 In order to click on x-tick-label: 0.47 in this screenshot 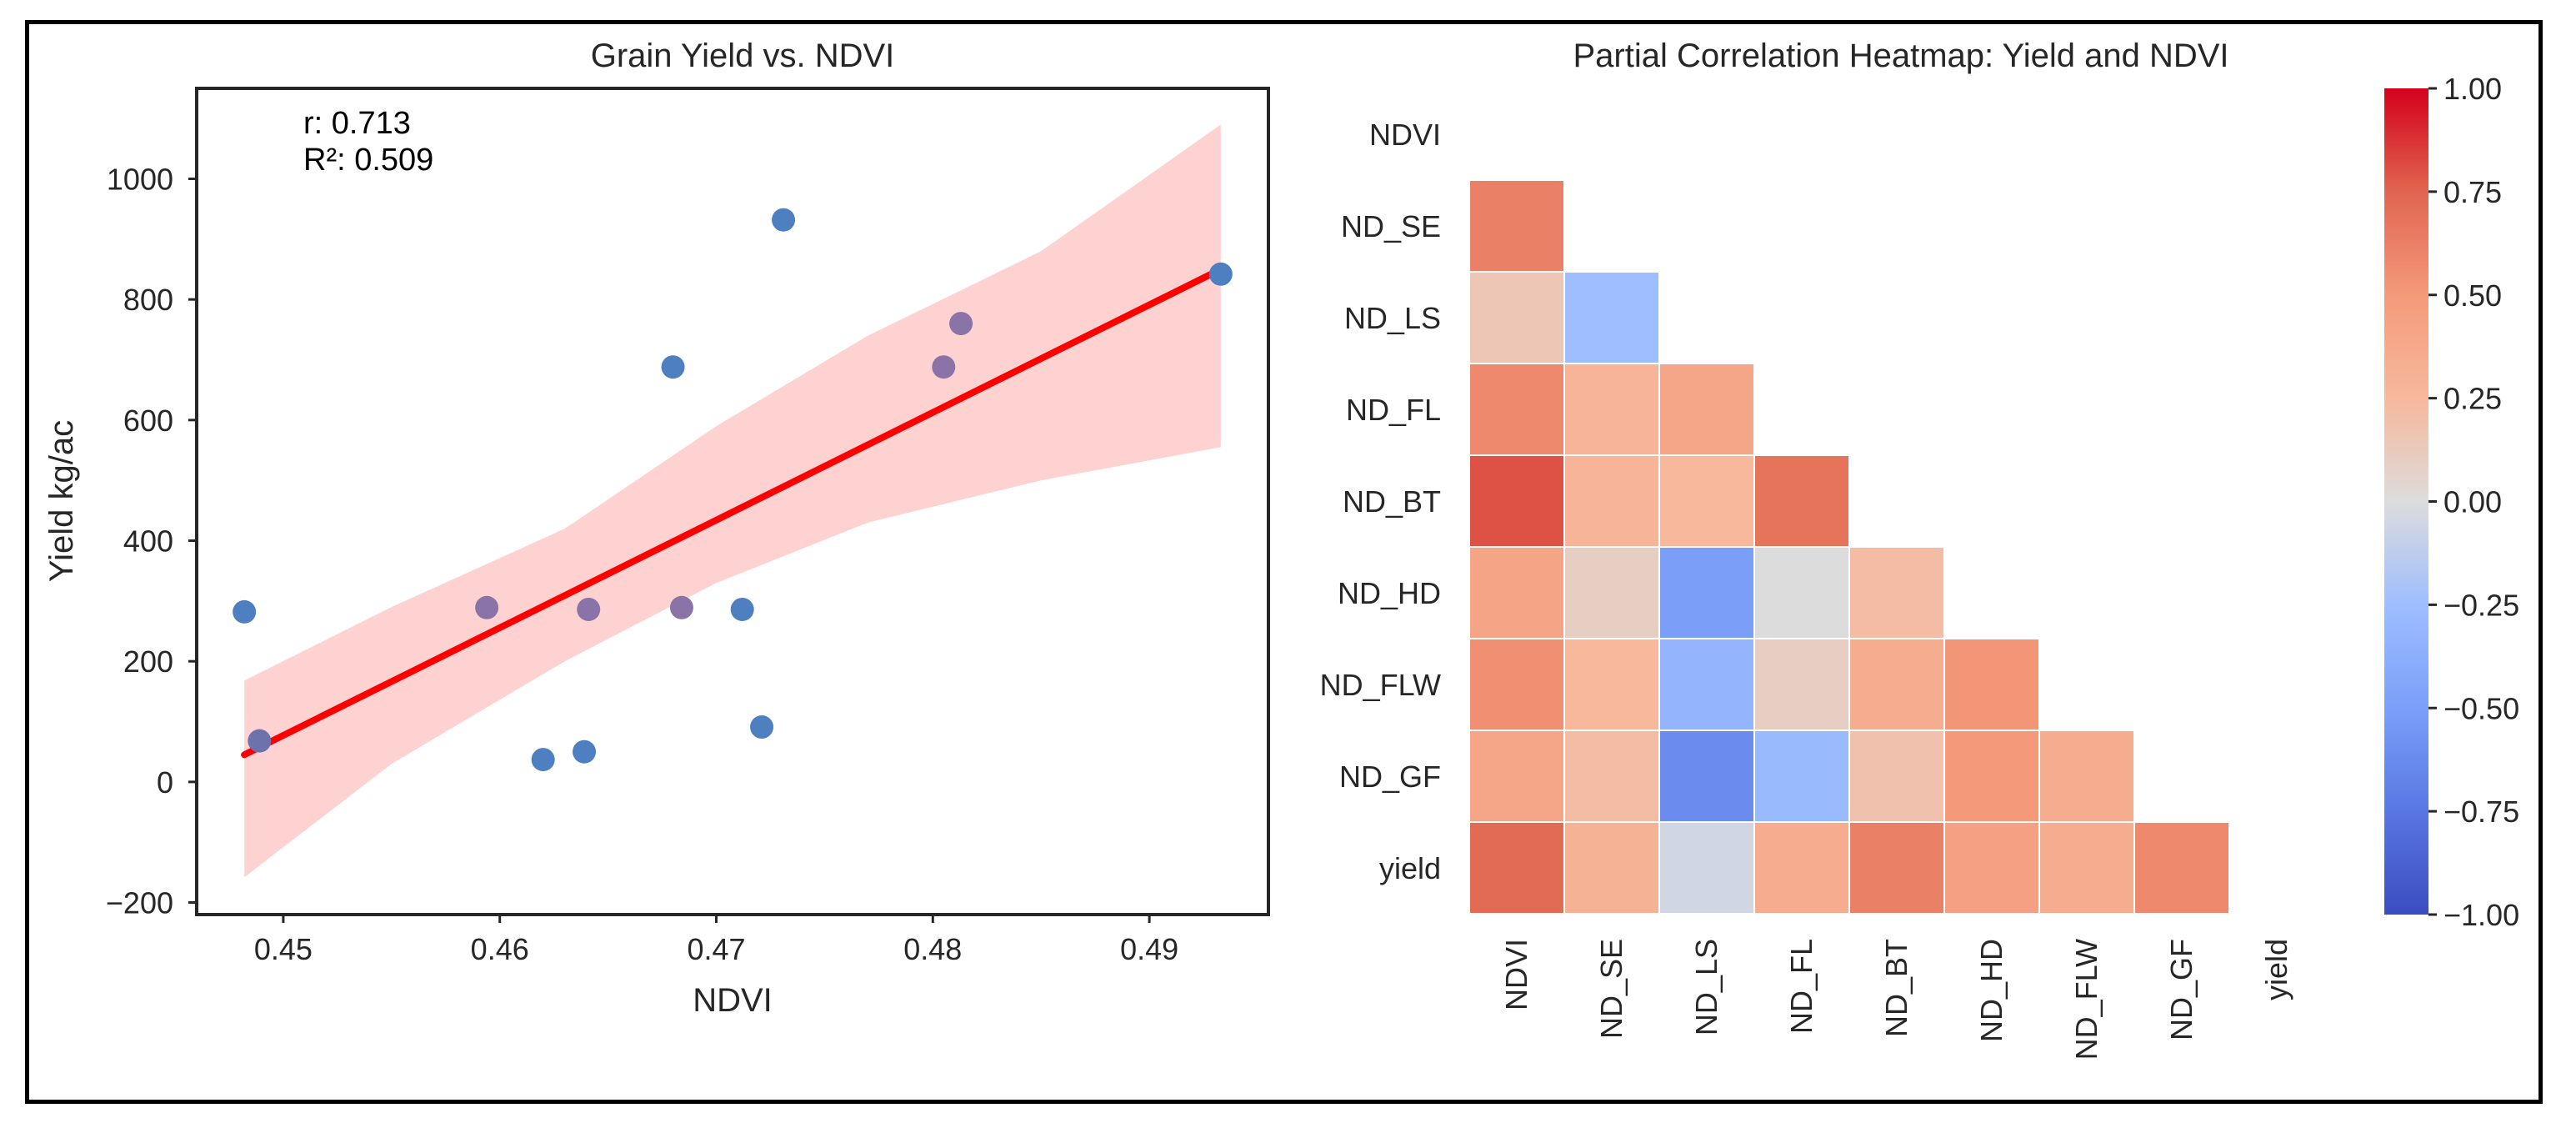, I will do `click(716, 949)`.